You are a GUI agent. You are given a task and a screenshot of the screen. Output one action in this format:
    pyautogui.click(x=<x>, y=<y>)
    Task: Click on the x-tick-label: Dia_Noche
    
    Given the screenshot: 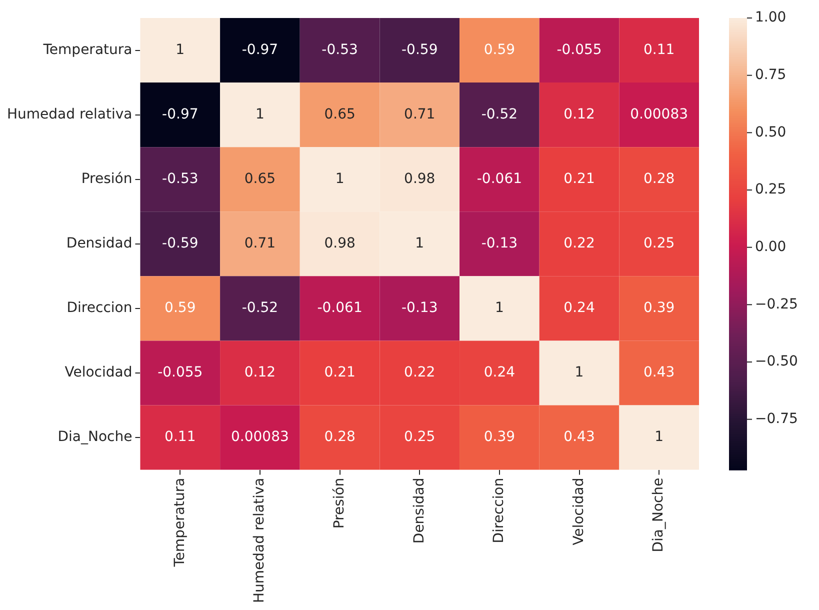 What is the action you would take?
    pyautogui.click(x=658, y=515)
    